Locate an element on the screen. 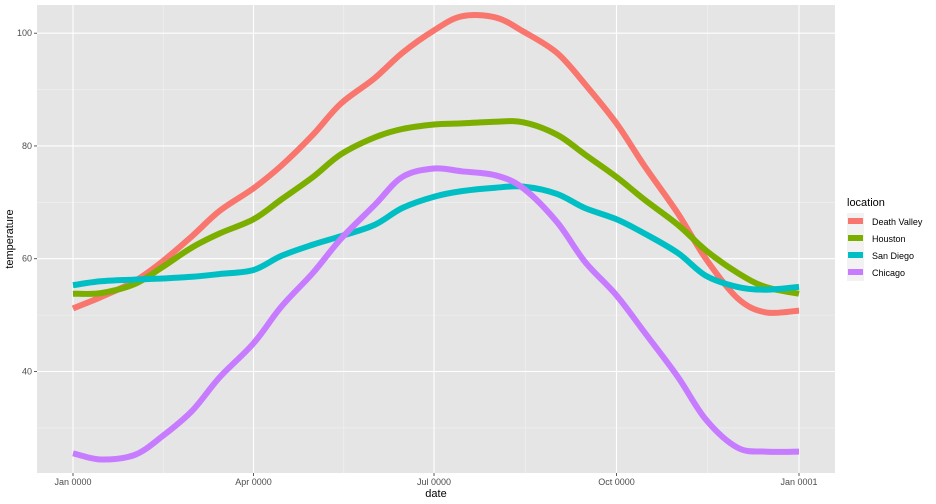  legend-swatch-chicago is located at coordinates (855, 272).